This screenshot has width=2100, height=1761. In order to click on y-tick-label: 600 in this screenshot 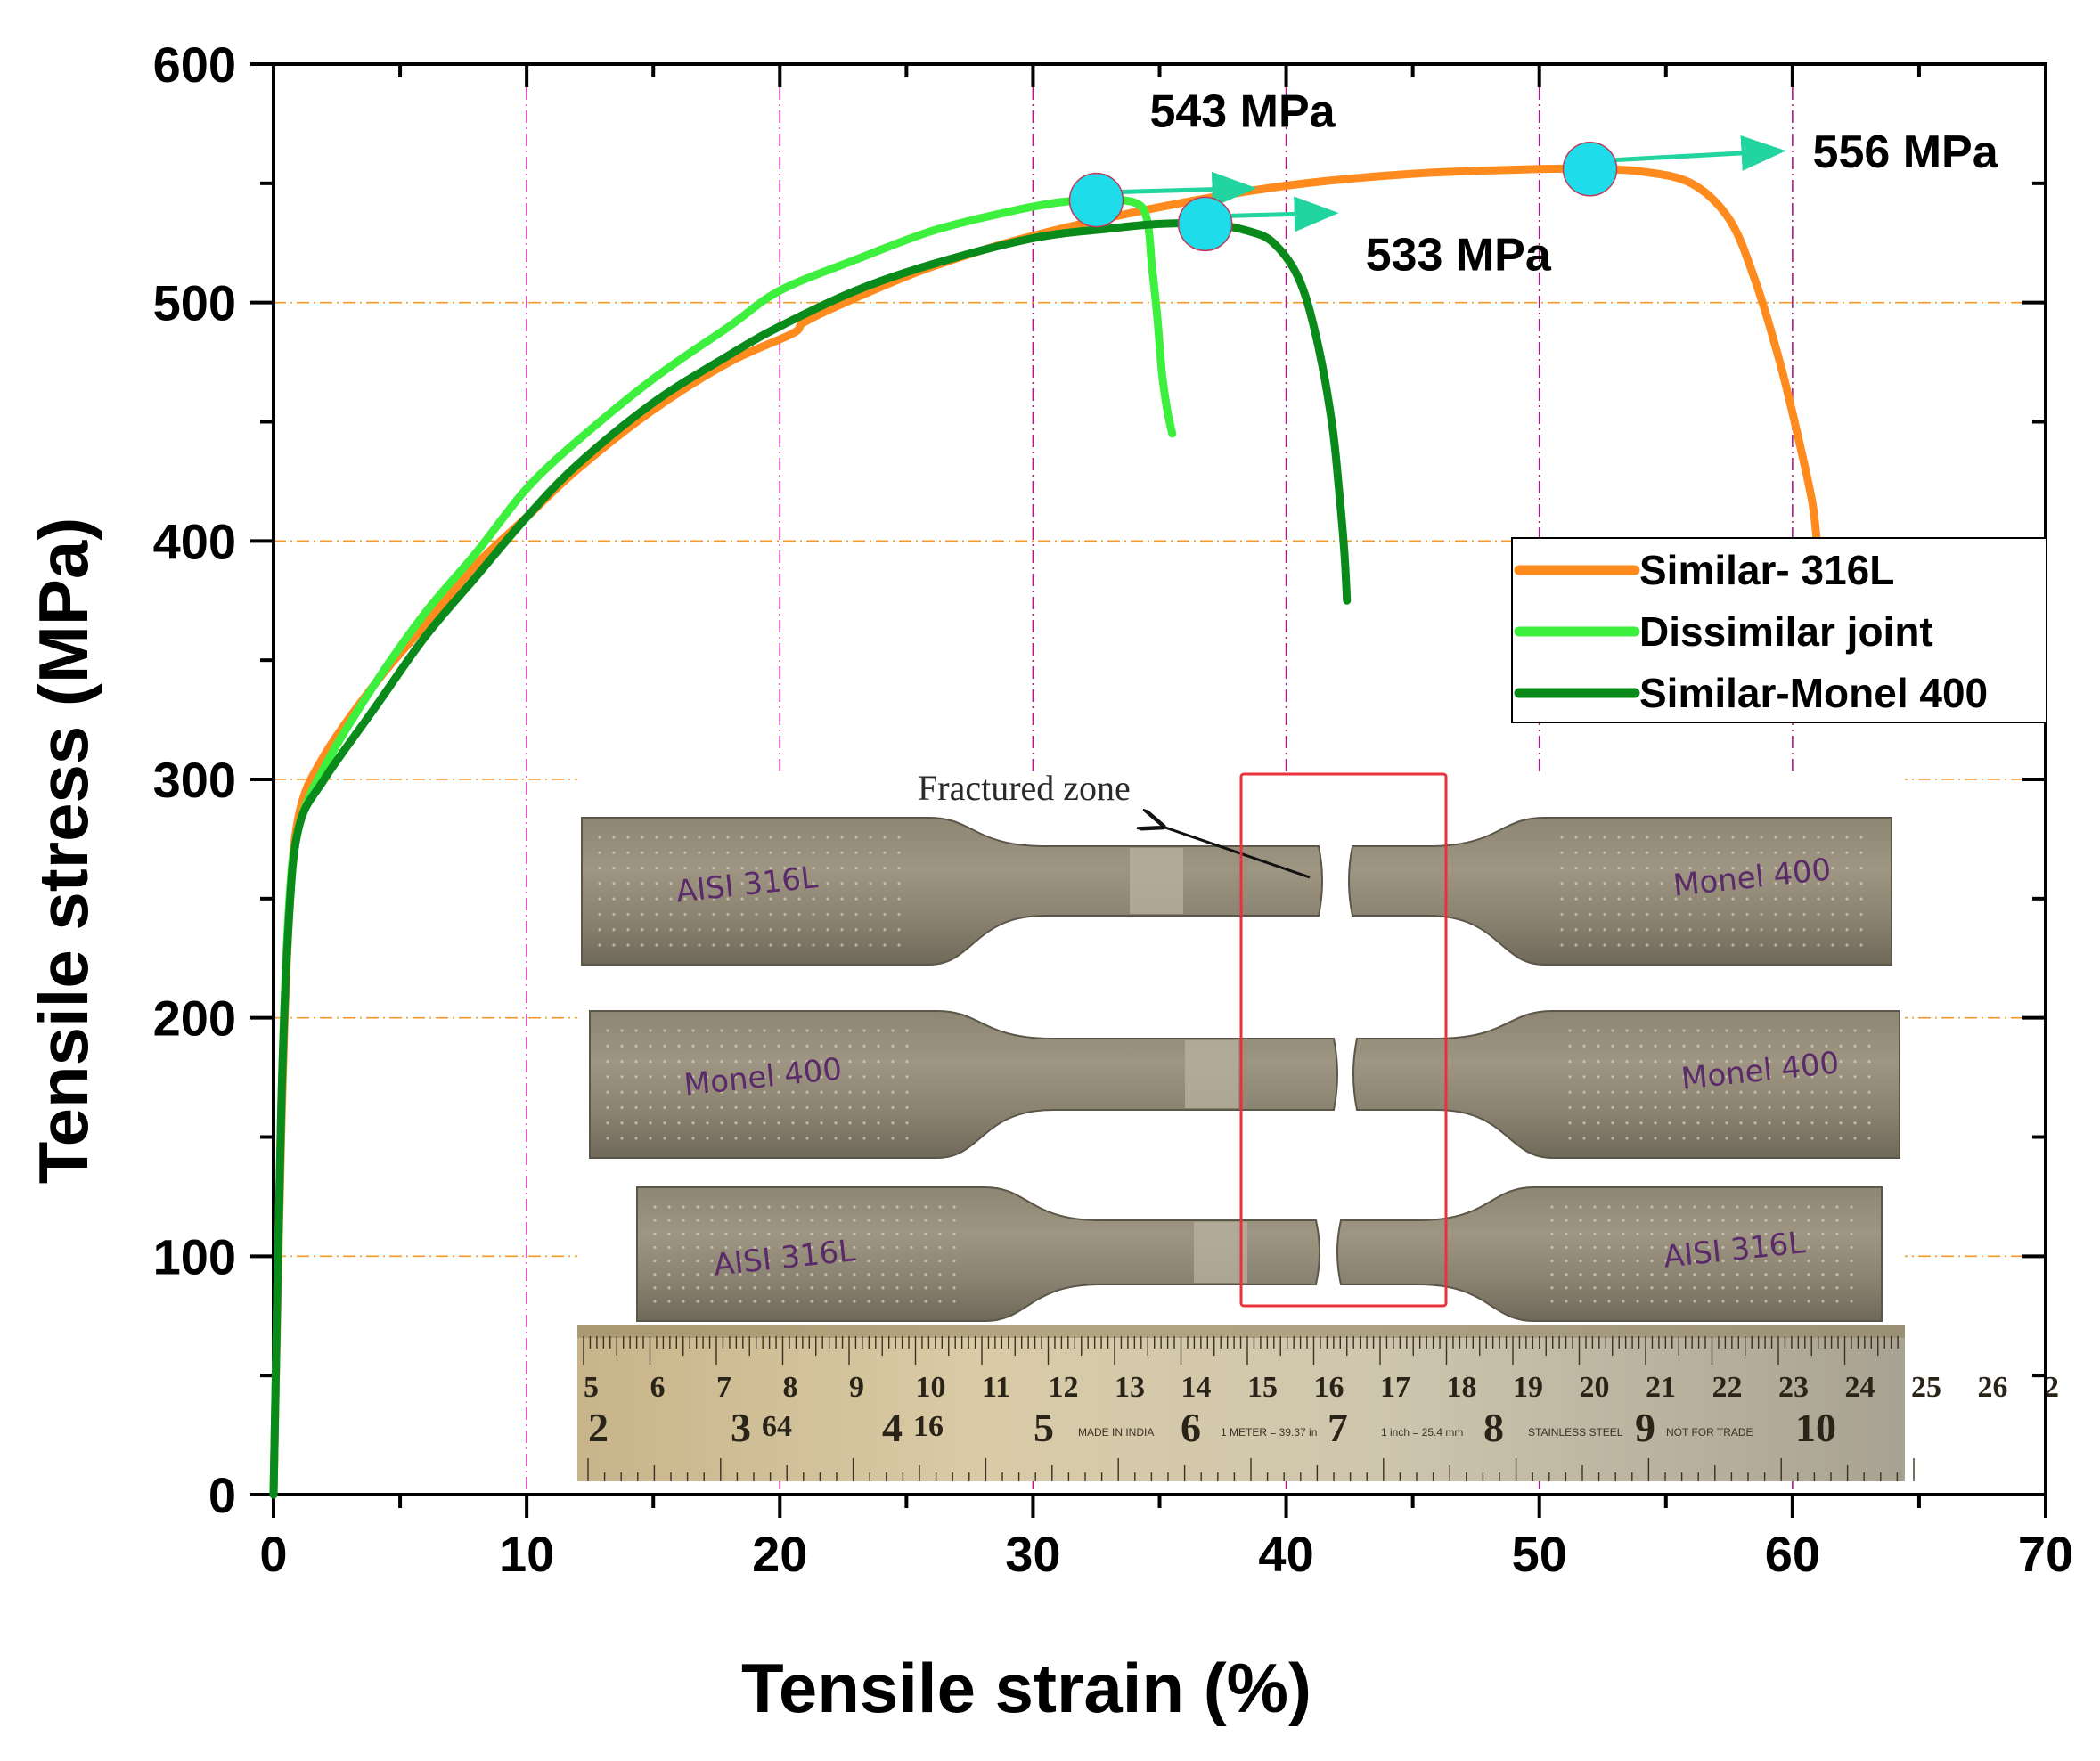, I will do `click(195, 65)`.